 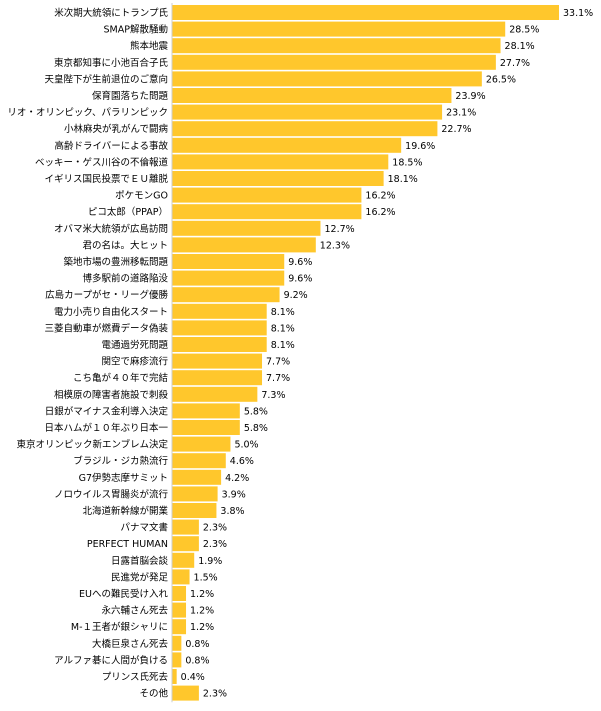 What do you see at coordinates (140, 577) in the screenshot?
I see `category-label: 民進党が発足` at bounding box center [140, 577].